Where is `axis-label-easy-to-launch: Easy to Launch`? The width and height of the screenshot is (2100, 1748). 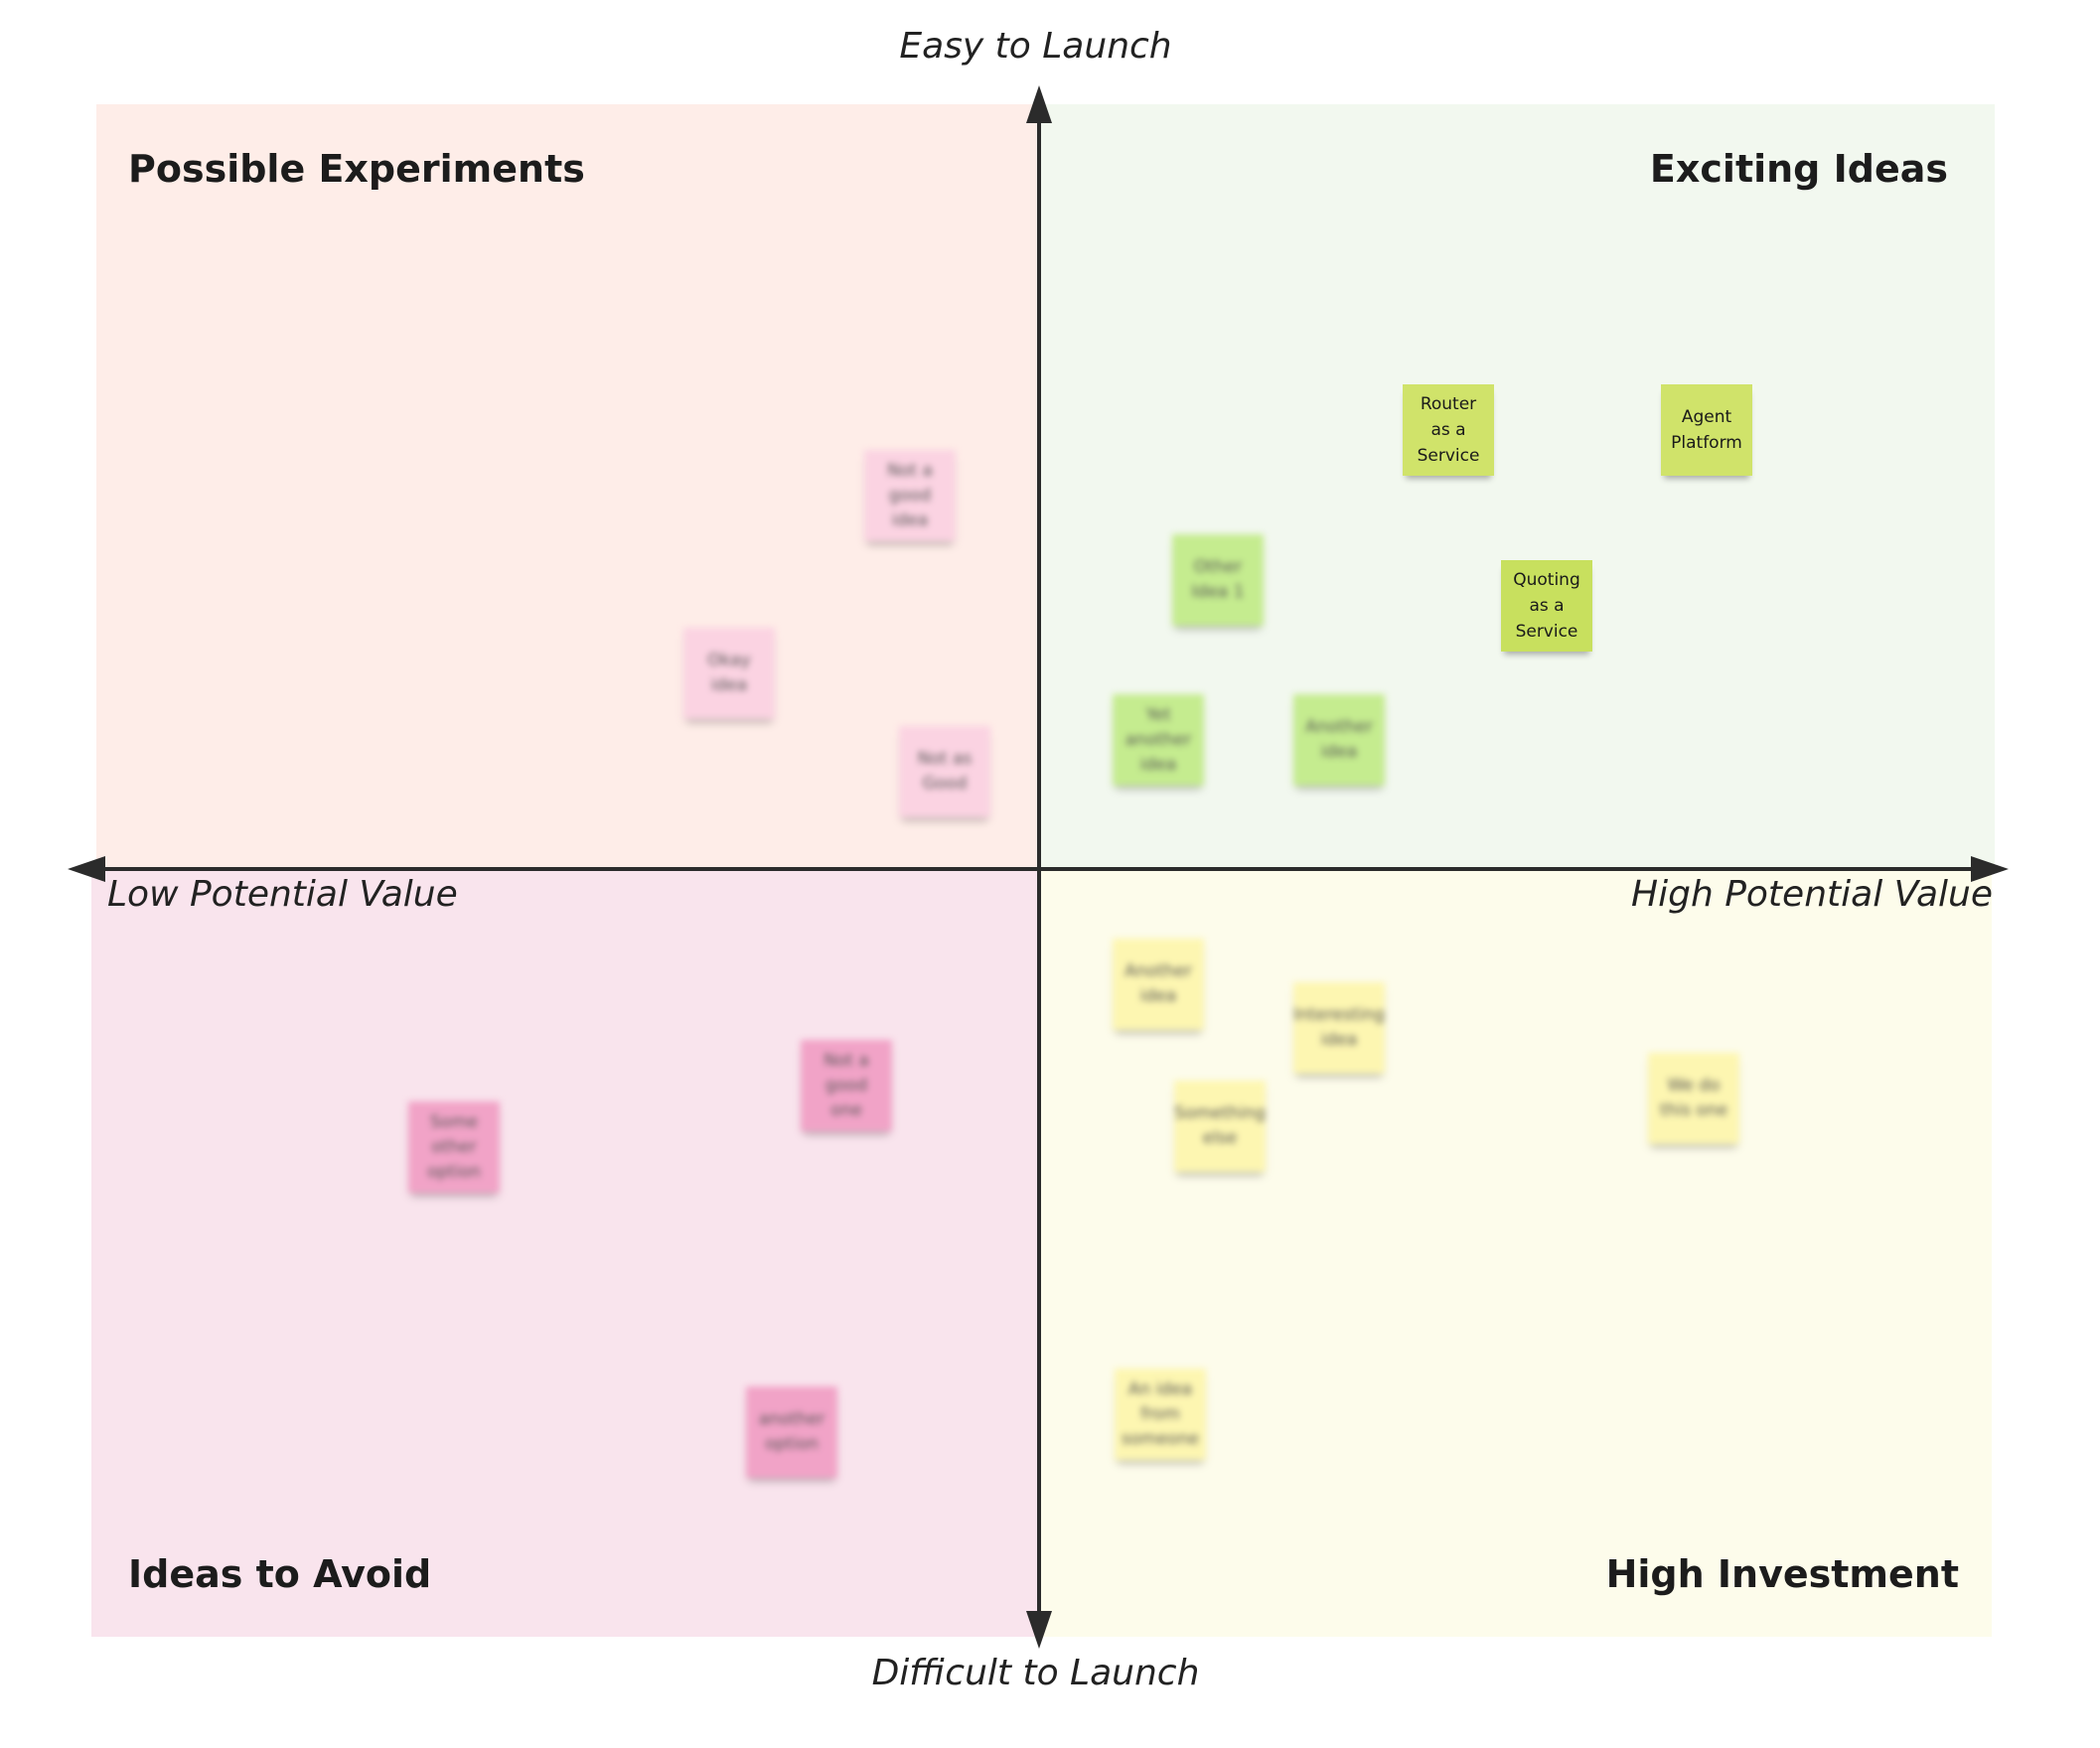 axis-label-easy-to-launch: Easy to Launch is located at coordinates (1035, 47).